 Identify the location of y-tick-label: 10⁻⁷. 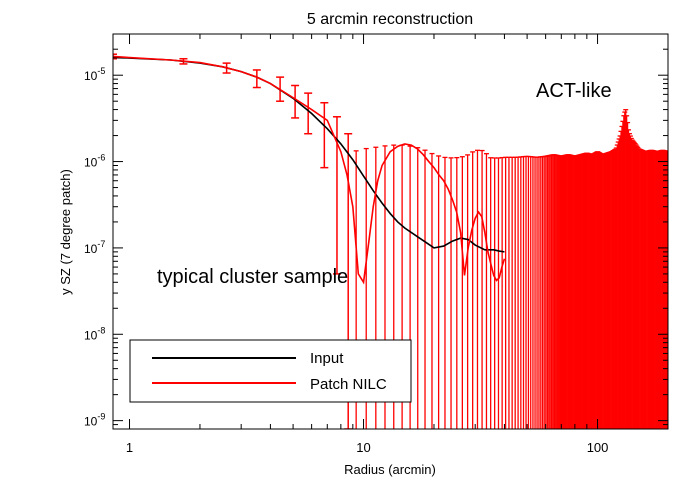
(94, 247).